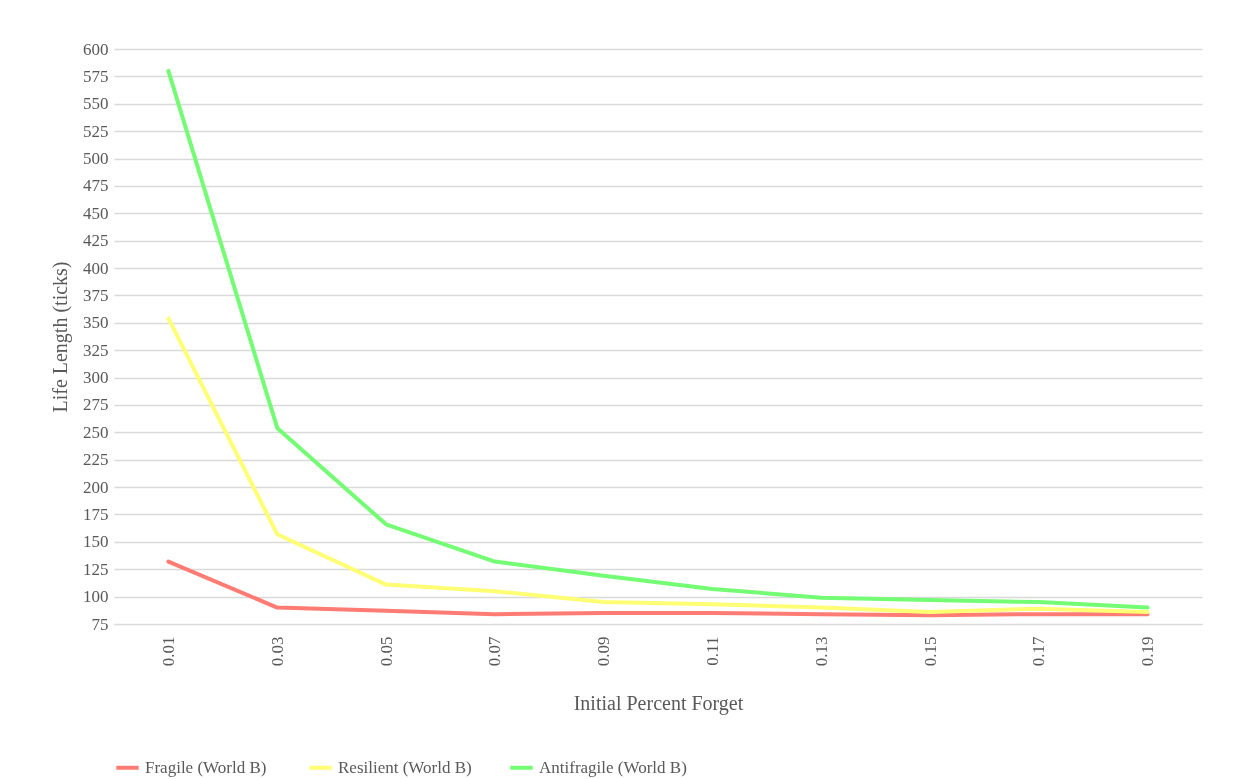  I want to click on x-tick-label: 0.03, so click(277, 651).